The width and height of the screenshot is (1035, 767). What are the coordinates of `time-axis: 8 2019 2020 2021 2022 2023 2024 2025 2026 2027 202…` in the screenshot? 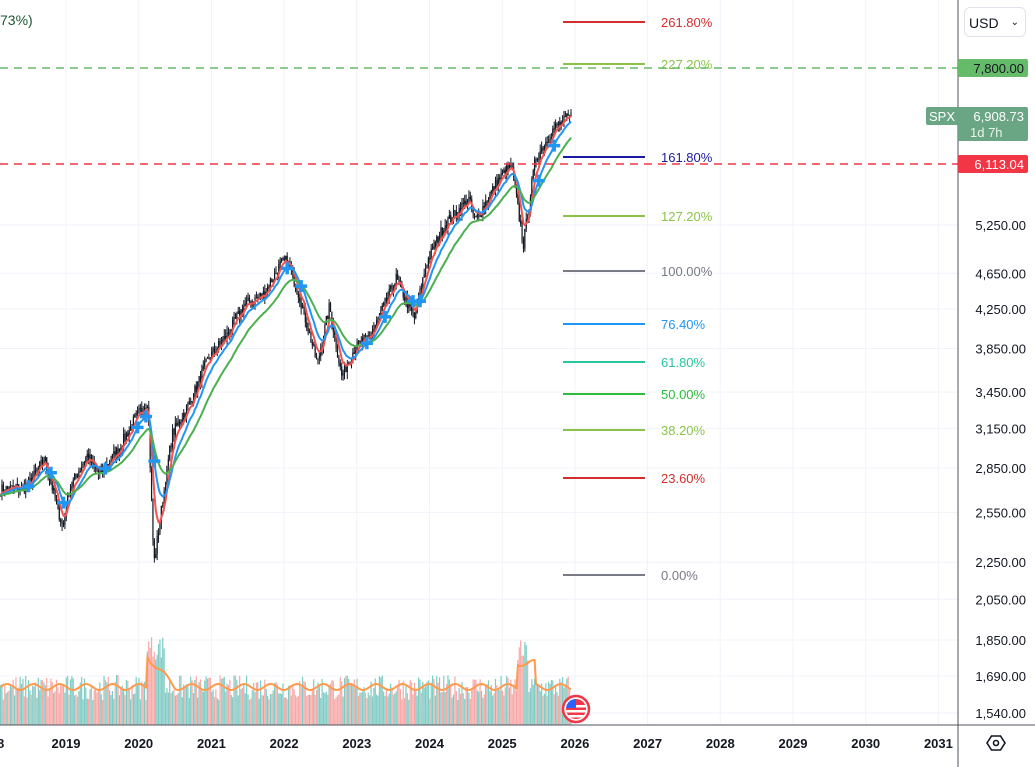 It's located at (476, 743).